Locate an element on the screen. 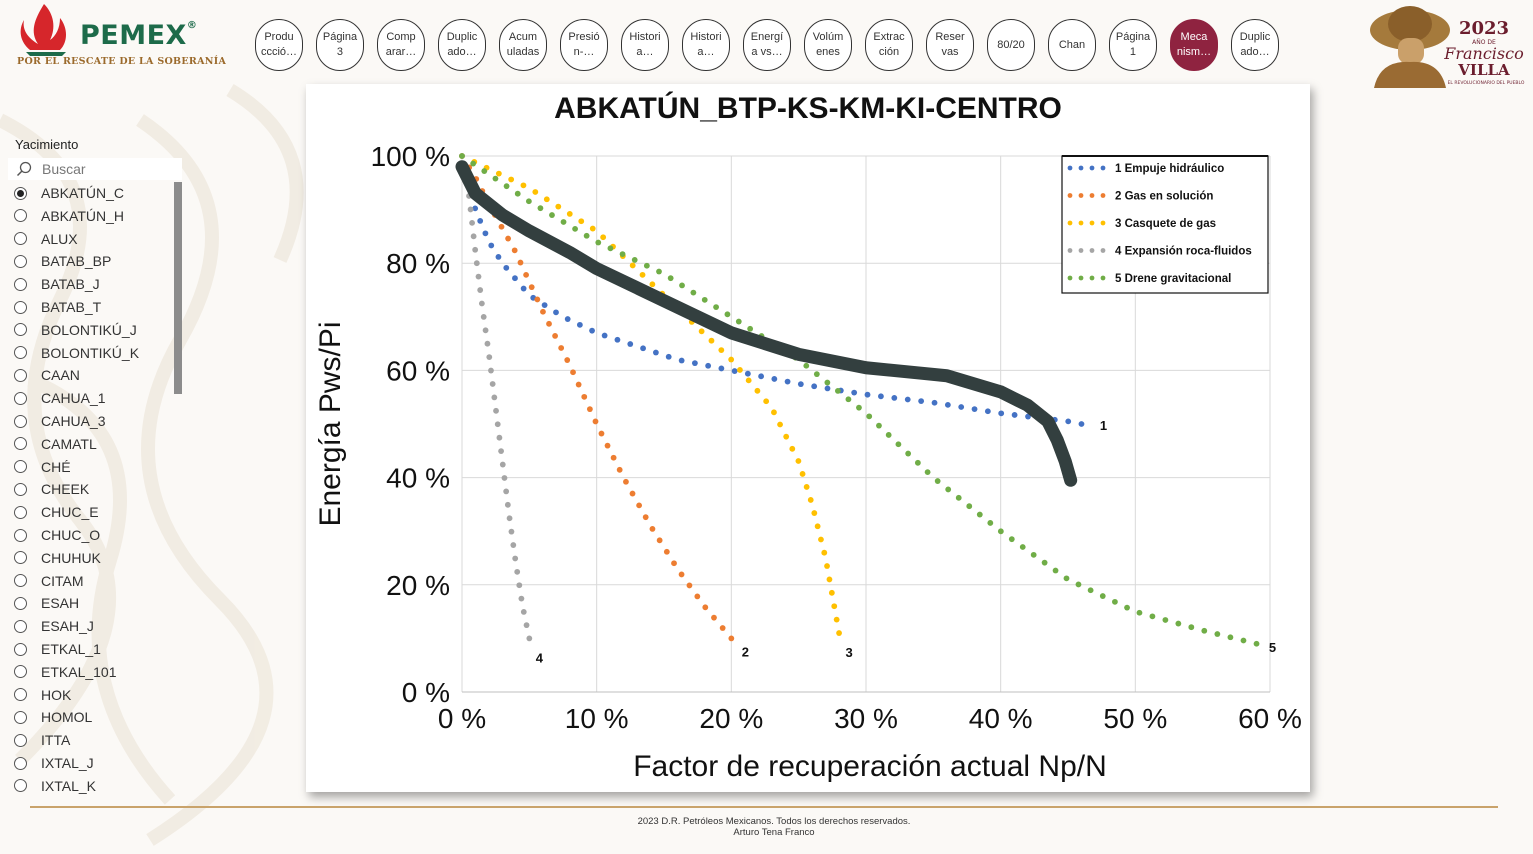 This screenshot has height=854, width=1533. nav-button-12: Reser vas is located at coordinates (950, 45).